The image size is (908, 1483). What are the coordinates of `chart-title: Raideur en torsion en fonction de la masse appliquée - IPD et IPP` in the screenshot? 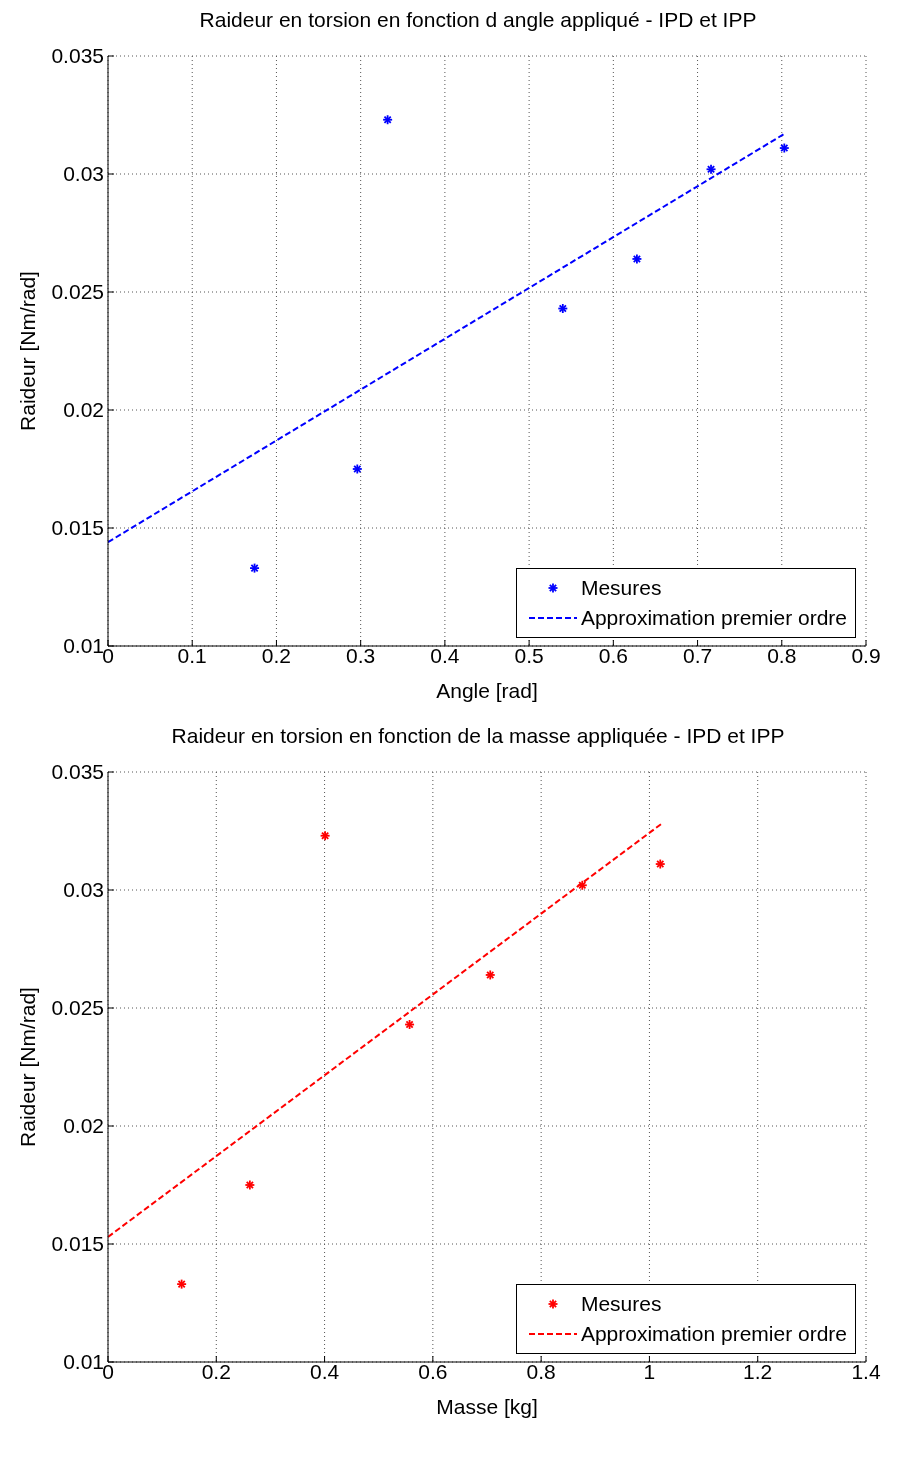 It's located at (478, 736).